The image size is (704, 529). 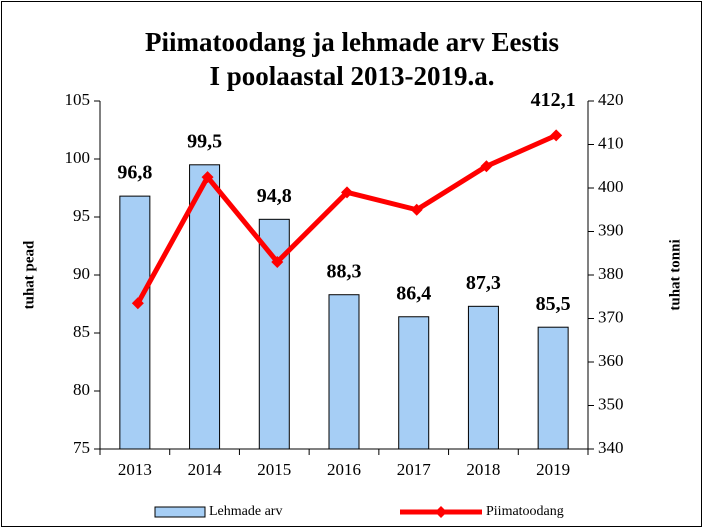 What do you see at coordinates (441, 512) in the screenshot?
I see `legend-marker` at bounding box center [441, 512].